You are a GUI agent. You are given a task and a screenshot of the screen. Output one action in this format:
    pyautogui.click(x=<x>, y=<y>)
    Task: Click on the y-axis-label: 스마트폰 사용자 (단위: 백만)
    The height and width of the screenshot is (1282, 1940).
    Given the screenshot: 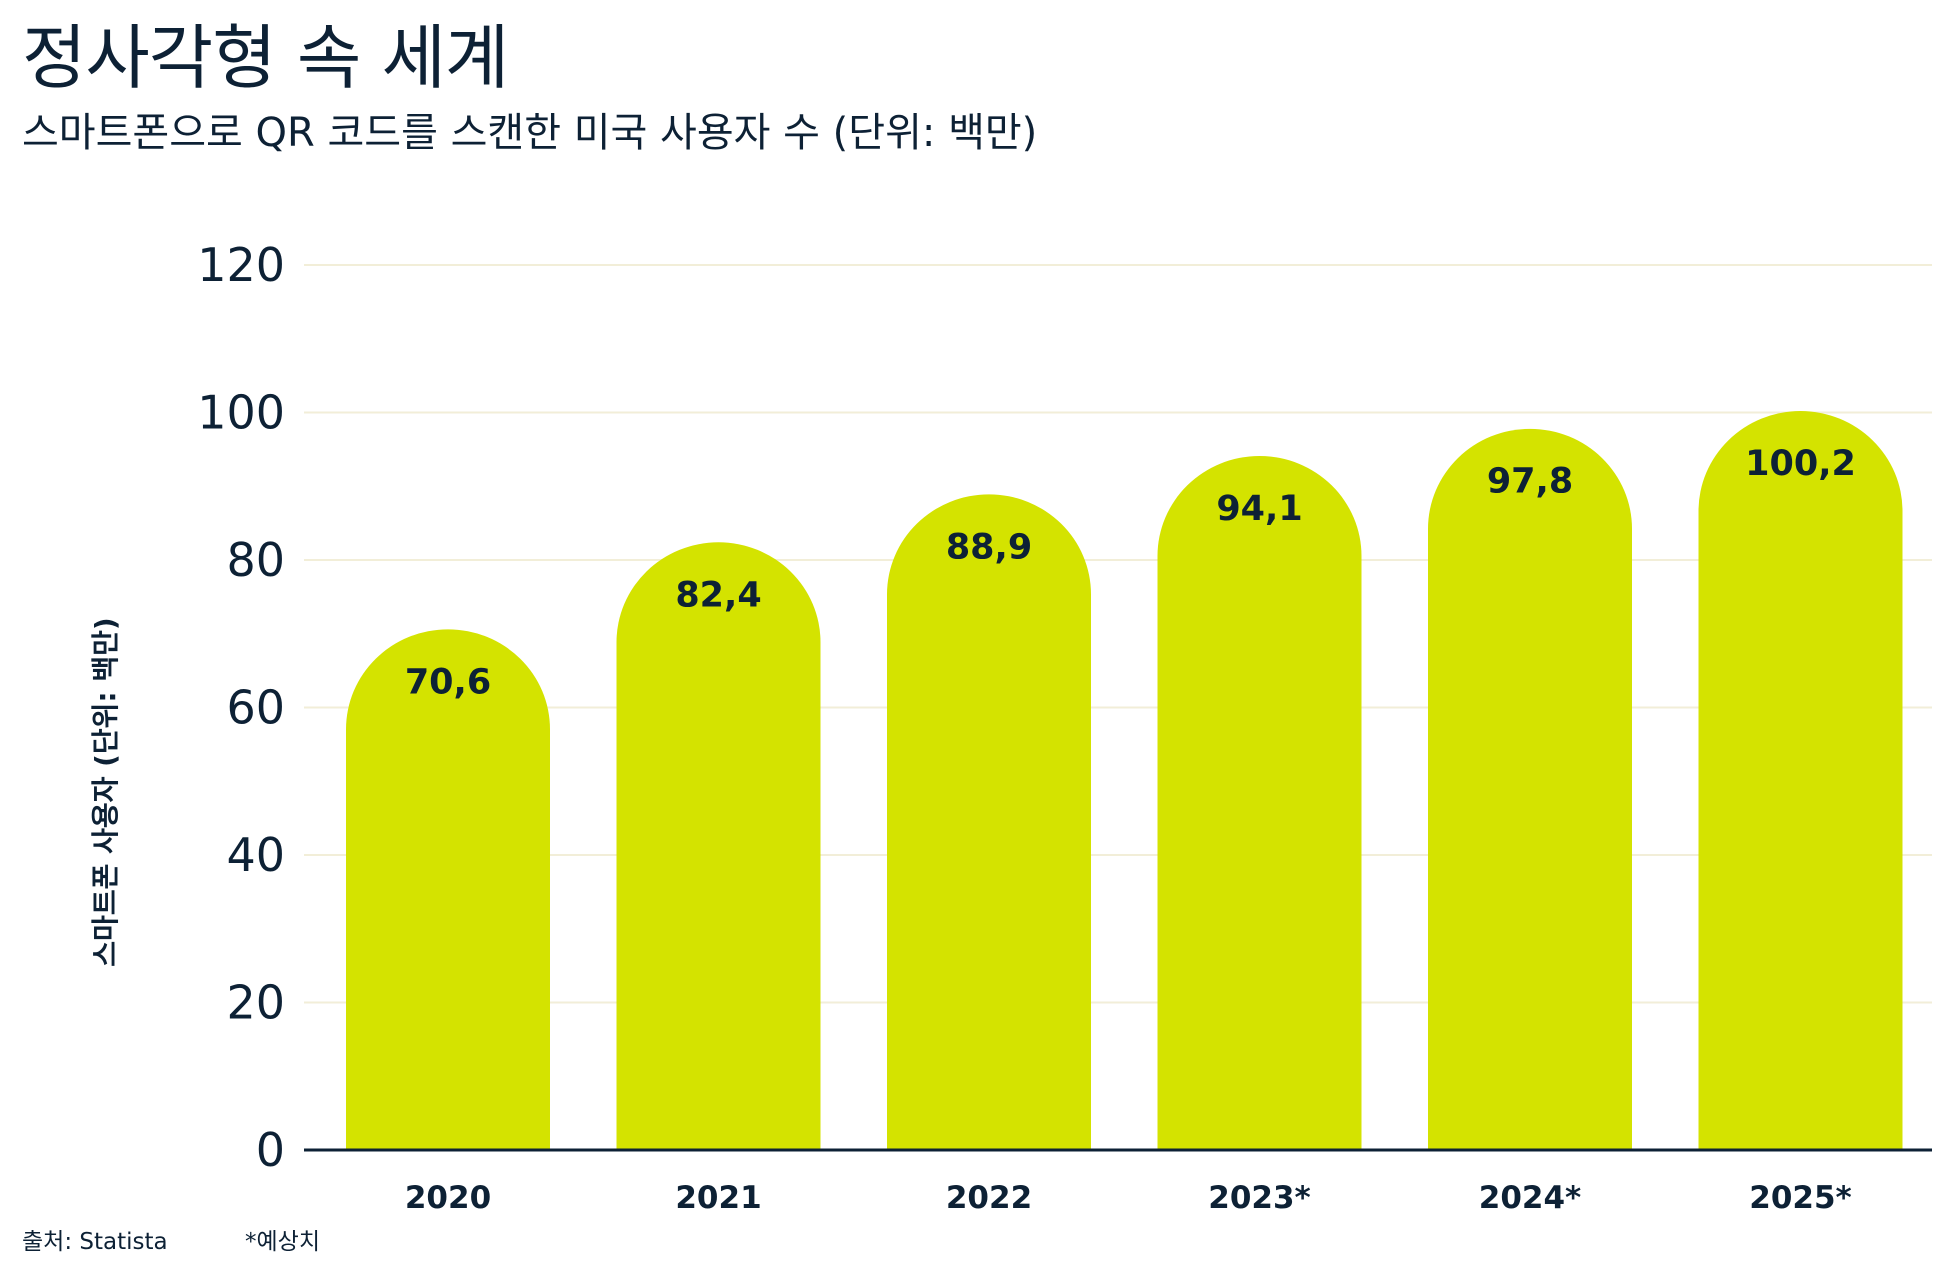 What is the action you would take?
    pyautogui.click(x=105, y=791)
    